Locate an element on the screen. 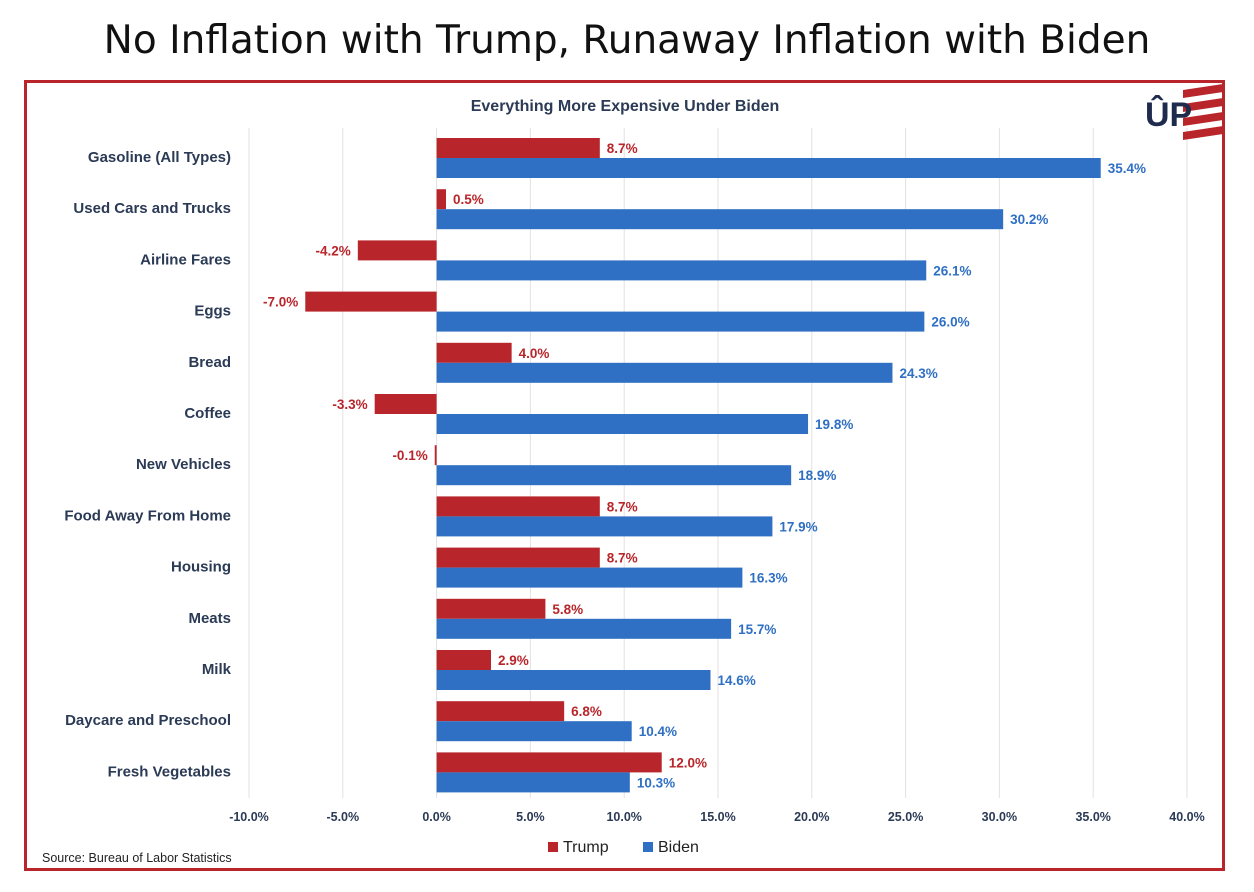  legend-label-trump: Trump is located at coordinates (586, 847).